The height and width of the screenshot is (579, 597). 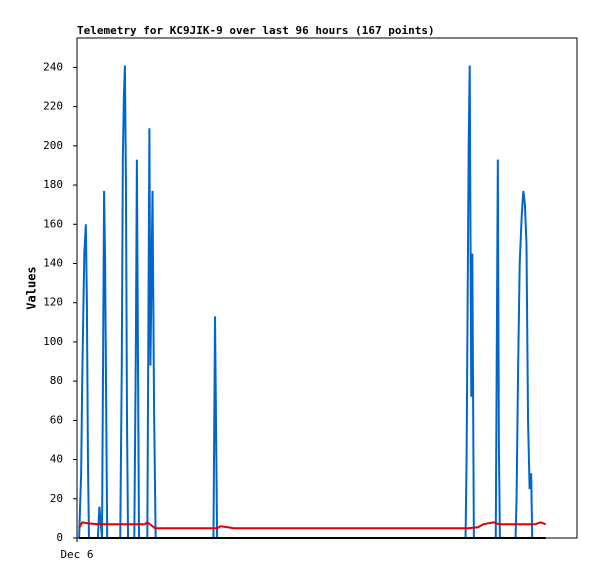 I want to click on y-tick-label: 40, so click(x=56, y=459).